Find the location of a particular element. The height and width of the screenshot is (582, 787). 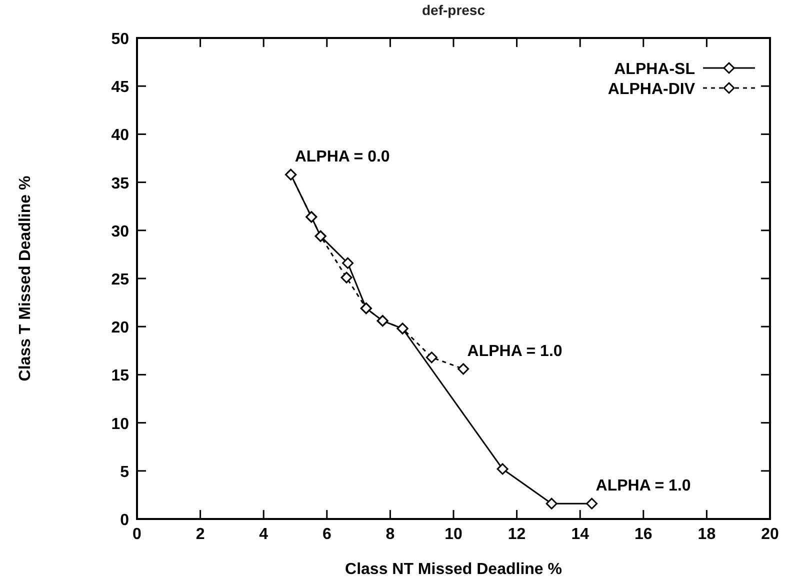

chart-title: def-presc is located at coordinates (454, 10).